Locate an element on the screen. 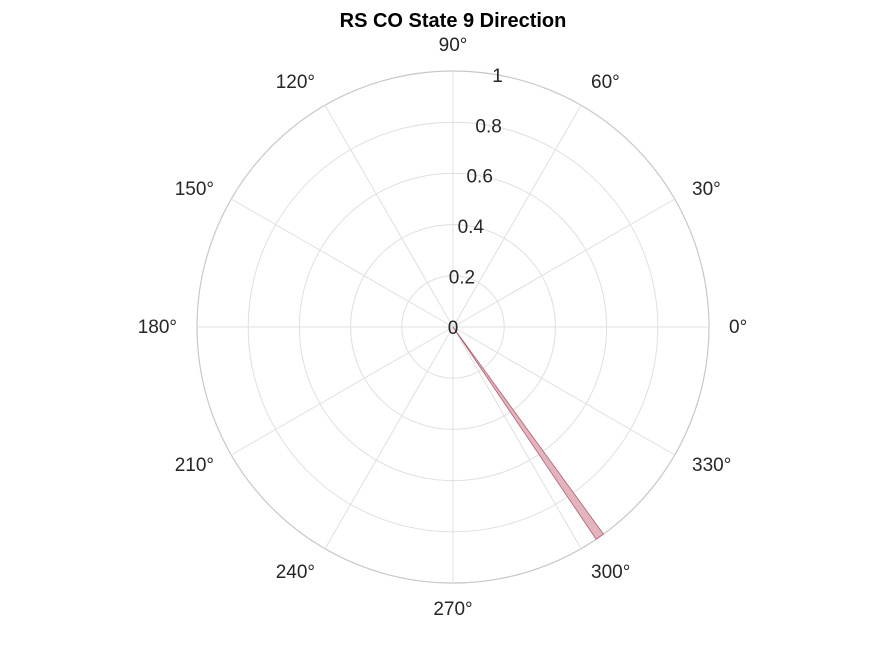 The height and width of the screenshot is (656, 875). histogram-bar is located at coordinates (528, 433).